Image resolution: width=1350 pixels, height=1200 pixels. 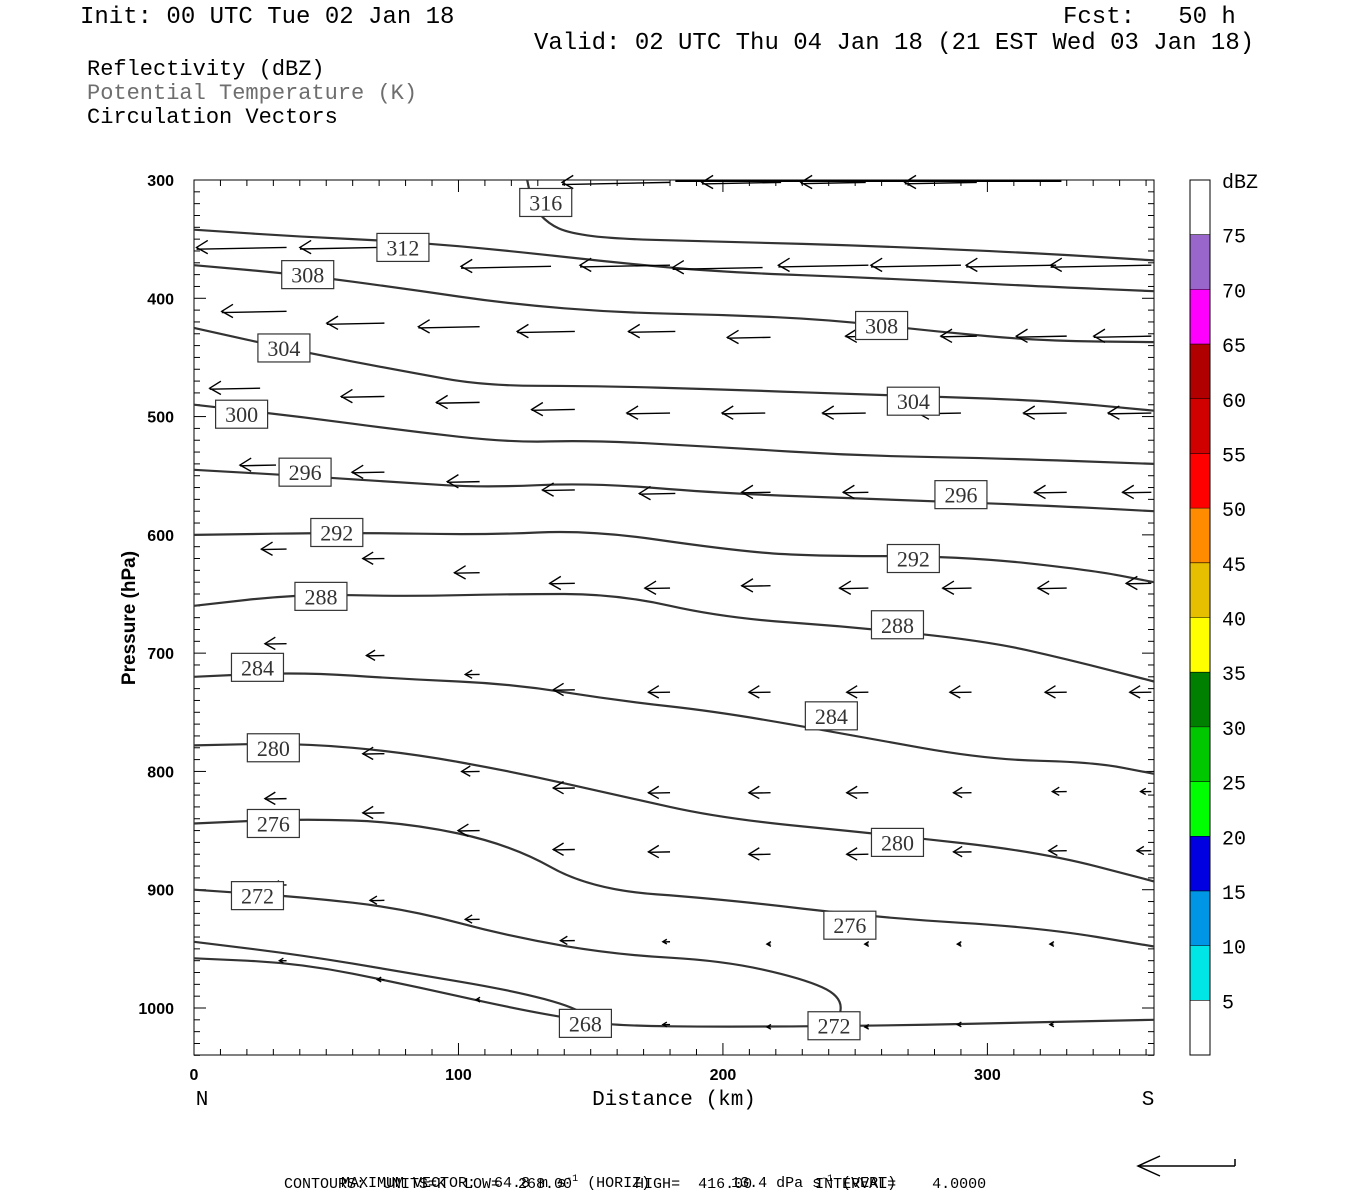 What do you see at coordinates (940, 182) in the screenshot?
I see `circulation-vector-top` at bounding box center [940, 182].